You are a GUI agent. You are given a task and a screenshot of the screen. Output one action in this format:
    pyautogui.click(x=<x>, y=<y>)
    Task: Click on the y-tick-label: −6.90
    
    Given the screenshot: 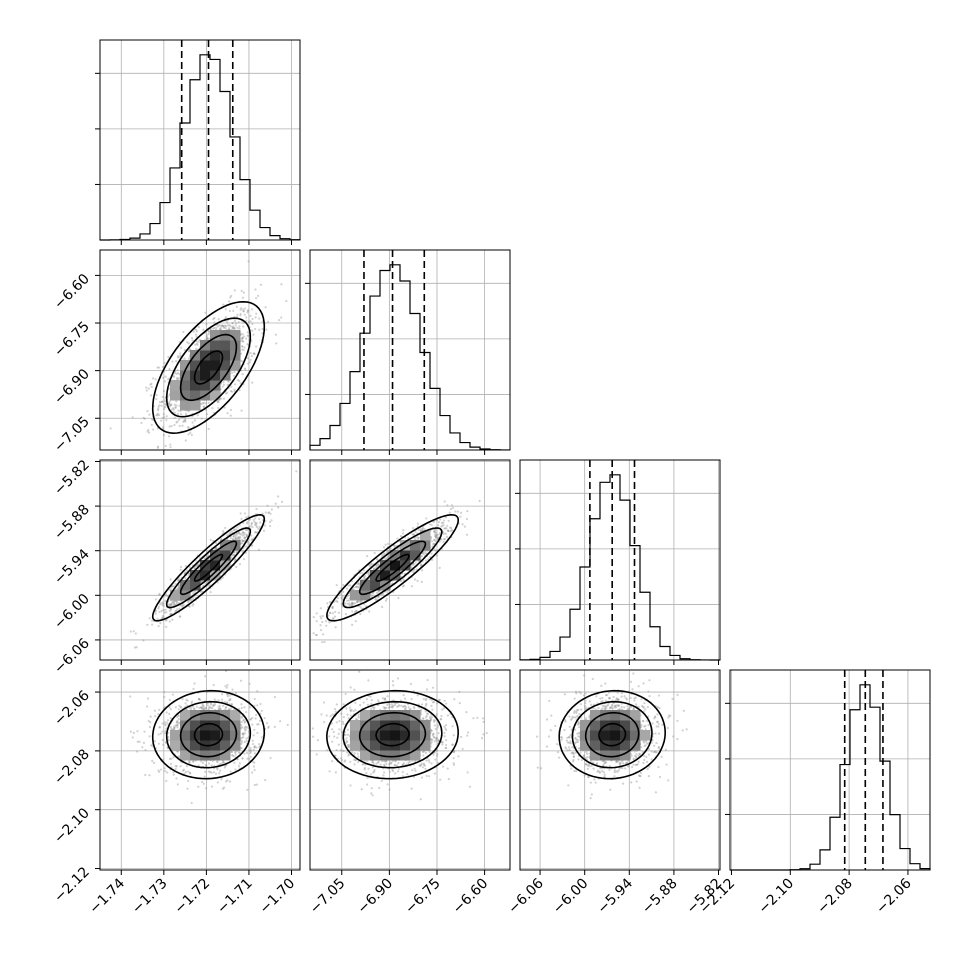 What is the action you would take?
    pyautogui.click(x=72, y=387)
    